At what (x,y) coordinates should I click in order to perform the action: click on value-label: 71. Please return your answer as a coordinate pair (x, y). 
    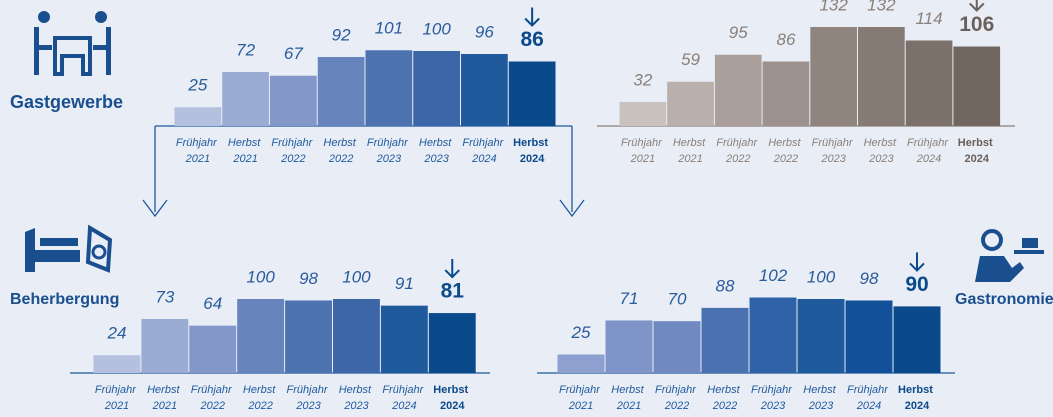
    Looking at the image, I should click on (629, 298).